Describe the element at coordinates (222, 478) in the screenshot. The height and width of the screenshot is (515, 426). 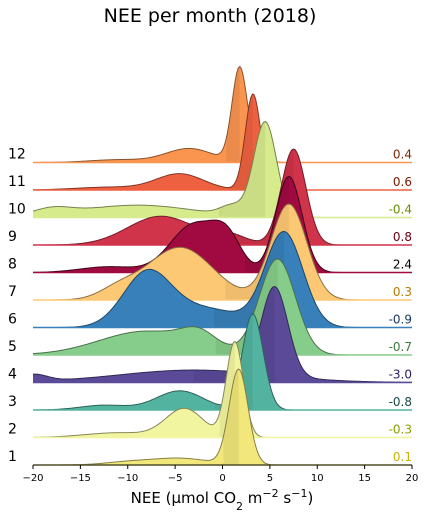
I see `x-tick-label: 0` at that location.